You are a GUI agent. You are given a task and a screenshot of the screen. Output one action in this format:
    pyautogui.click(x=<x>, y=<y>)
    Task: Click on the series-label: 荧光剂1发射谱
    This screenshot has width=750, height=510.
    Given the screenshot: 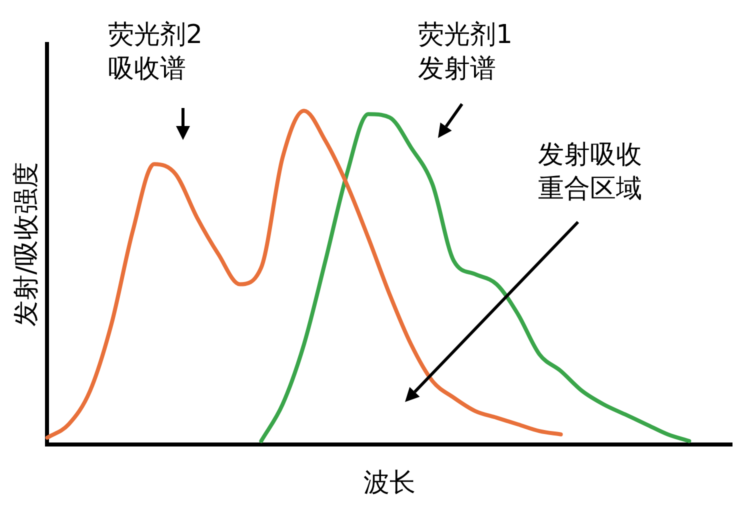 What is the action you would take?
    pyautogui.click(x=466, y=52)
    